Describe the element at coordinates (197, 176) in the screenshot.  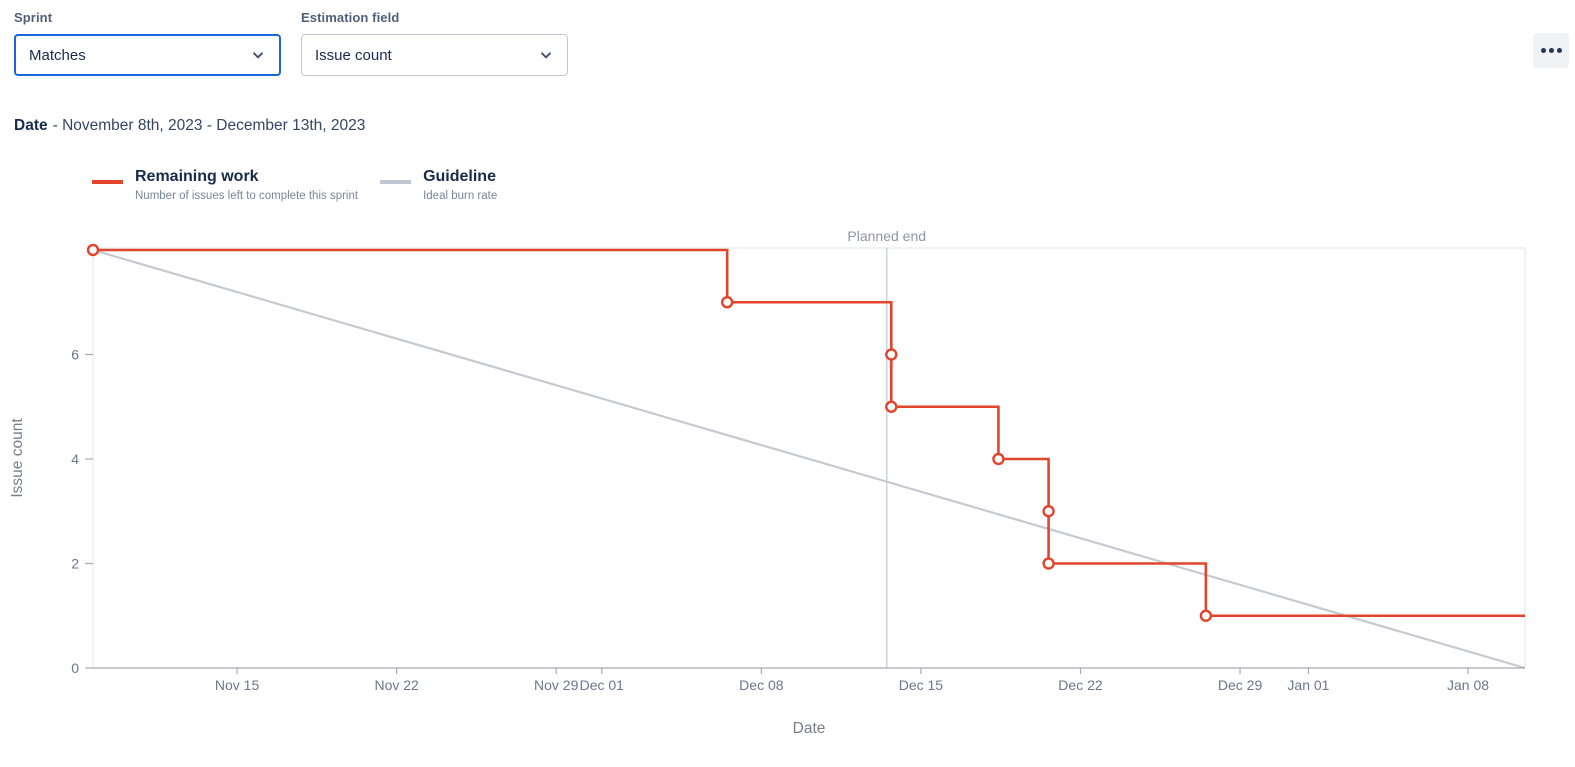
I see `legend-title: Remaining work` at that location.